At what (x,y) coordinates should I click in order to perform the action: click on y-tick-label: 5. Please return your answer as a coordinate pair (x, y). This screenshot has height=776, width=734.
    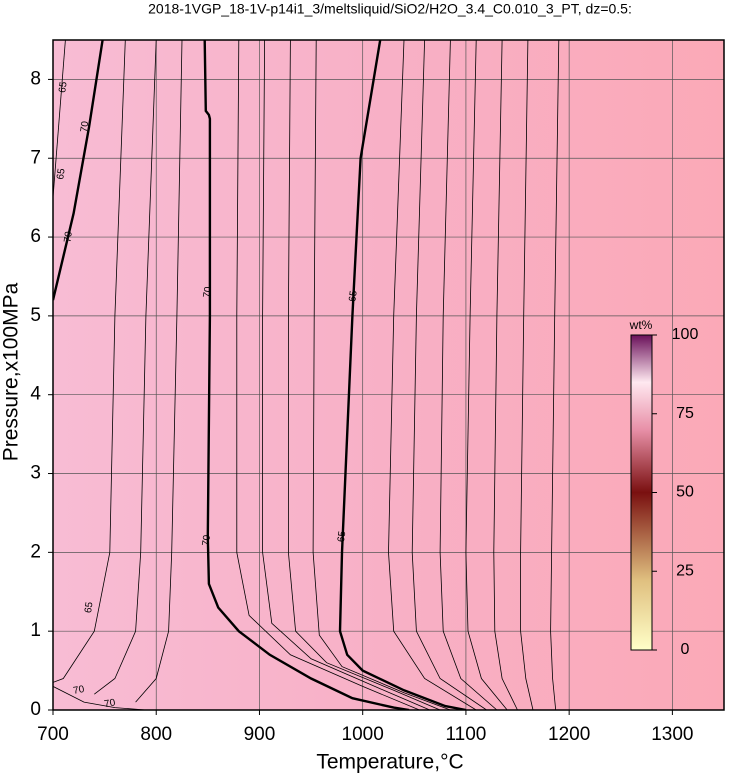
    Looking at the image, I should click on (35, 315).